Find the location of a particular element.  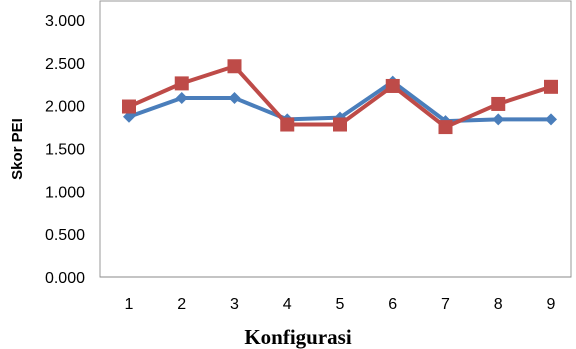

y-axis-ticks: 0.000 0.500 1.000 1.500 2.000 2.500 3.000 is located at coordinates (65, 150).